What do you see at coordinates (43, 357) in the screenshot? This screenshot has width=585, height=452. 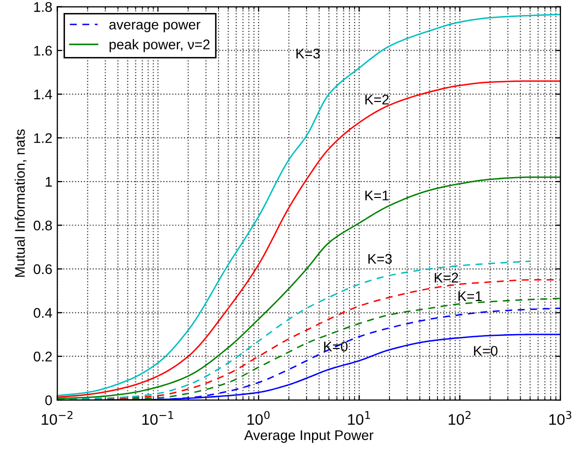 I see `y-tick-label: 0.2` at bounding box center [43, 357].